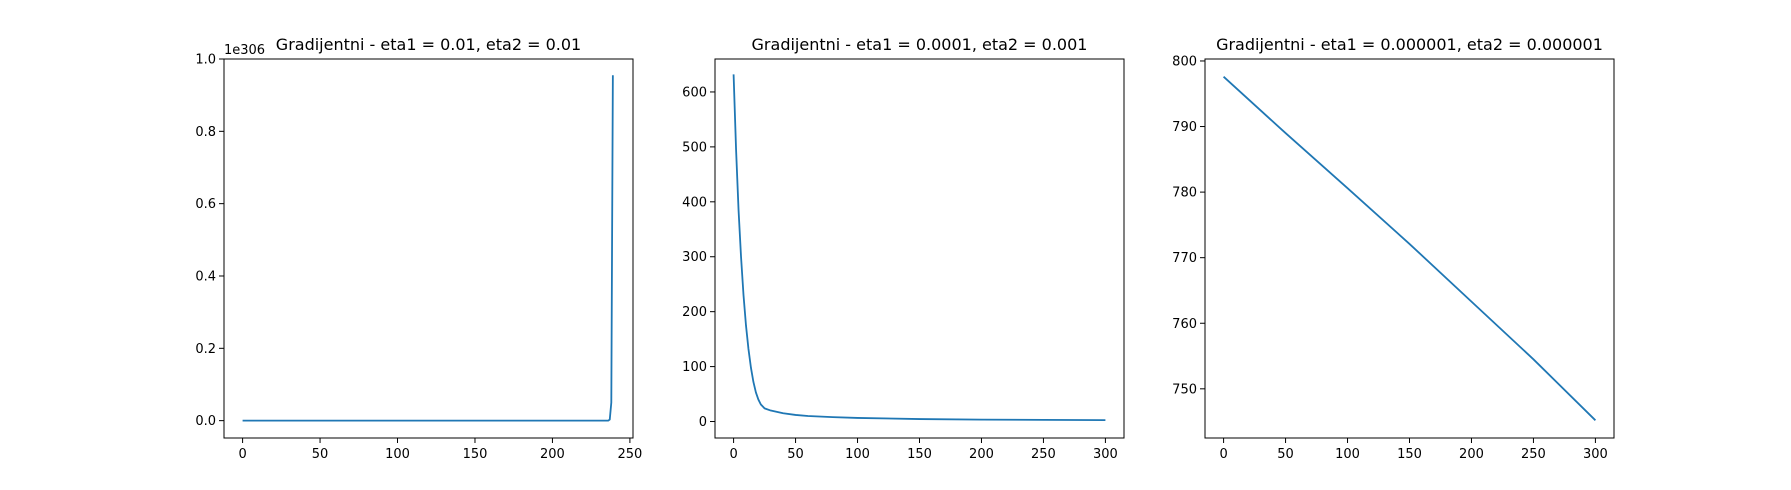 The width and height of the screenshot is (1791, 490). What do you see at coordinates (205, 276) in the screenshot?
I see `y-tick-label: 0.4` at bounding box center [205, 276].